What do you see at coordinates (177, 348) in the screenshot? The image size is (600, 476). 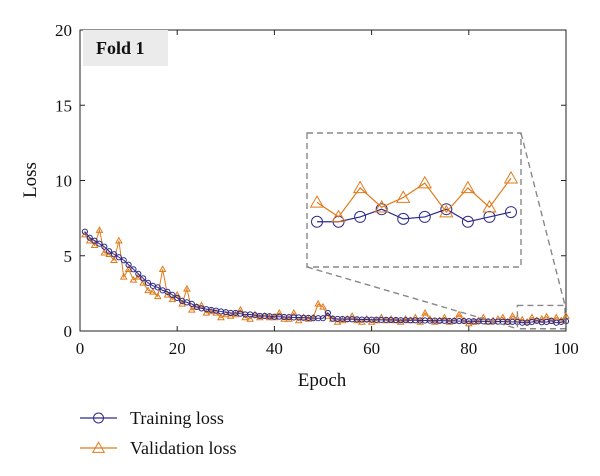 I see `x-tick-label: 20` at bounding box center [177, 348].